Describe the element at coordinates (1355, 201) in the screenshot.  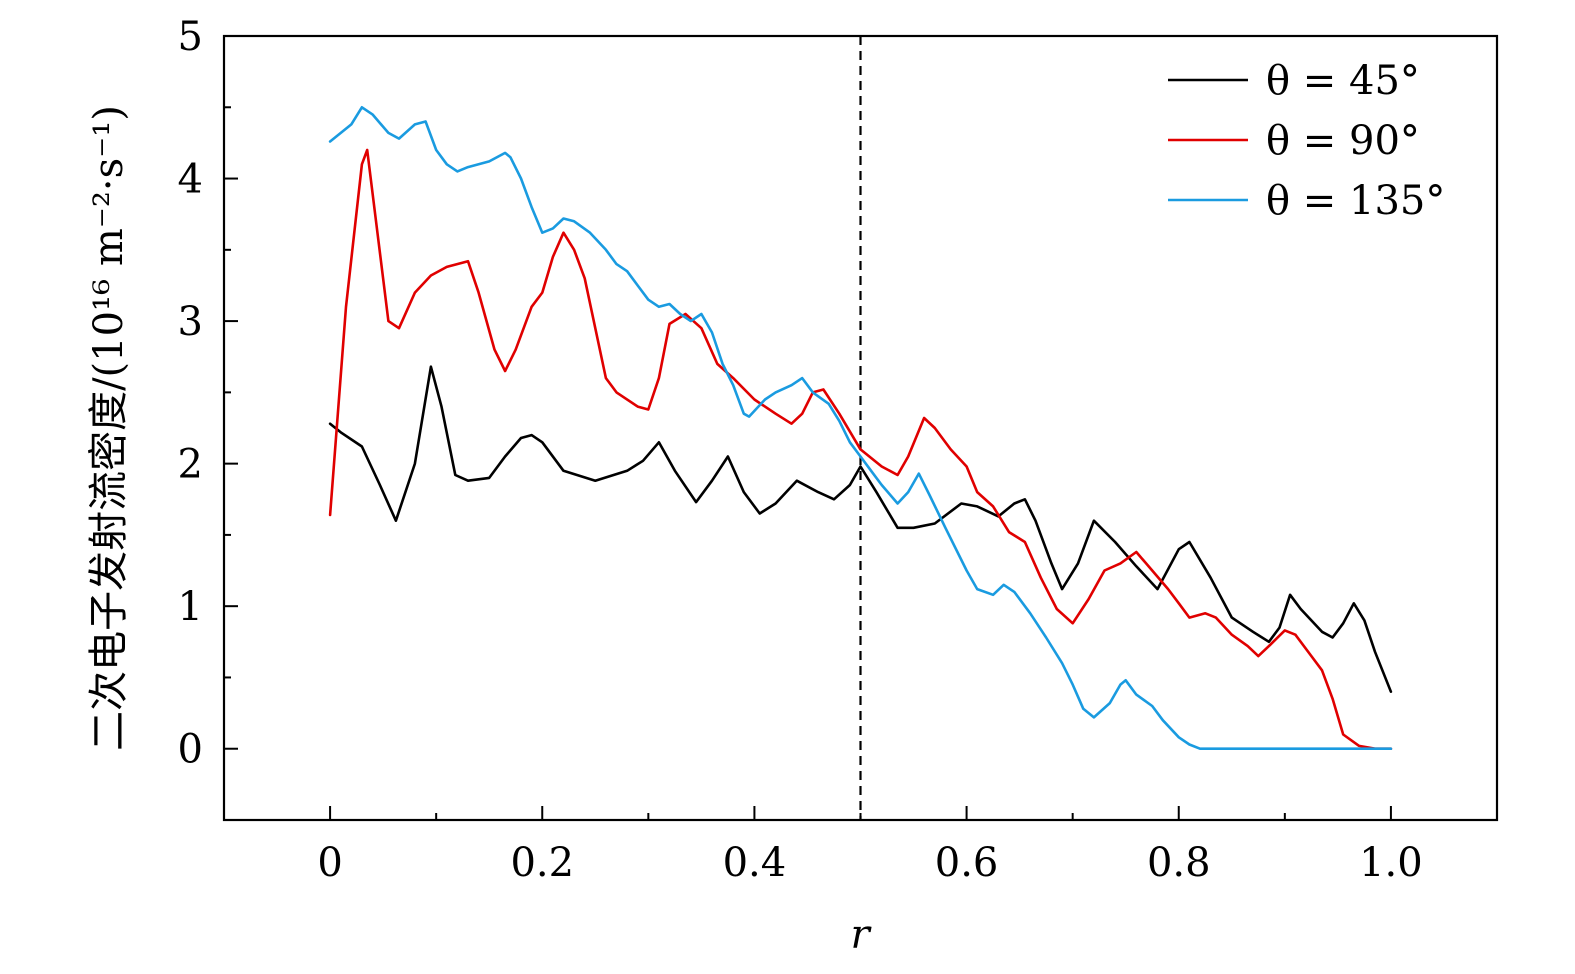
I see `legend-label-series-2: θ = 135°` at that location.